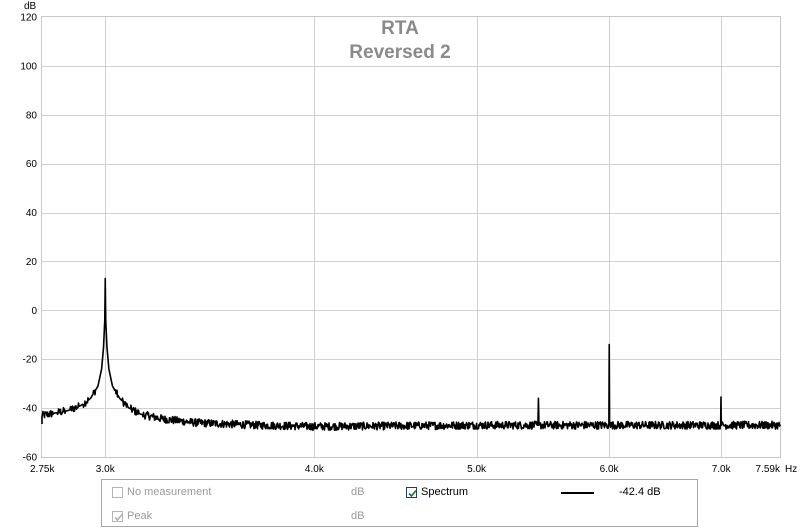 This screenshot has height=530, width=800. What do you see at coordinates (405, 469) in the screenshot?
I see `x-tick-labels: 2.75k 3.0k 4.0k 5.0k 6.0k 7.0k 7.59k` at bounding box center [405, 469].